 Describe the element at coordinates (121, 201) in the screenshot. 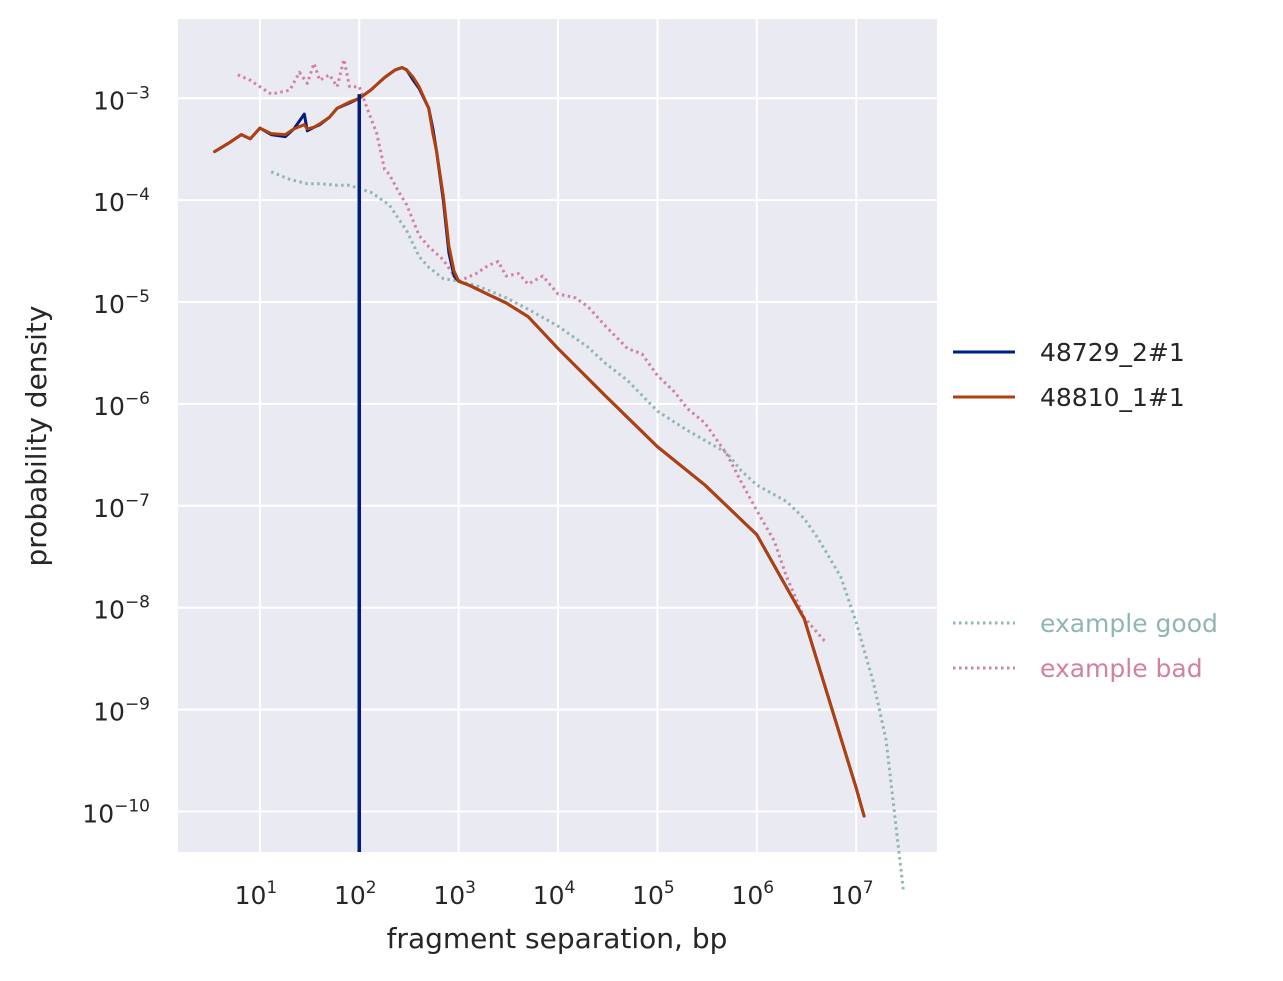

I see `y-tick-label: 10⁻⁴` at that location.